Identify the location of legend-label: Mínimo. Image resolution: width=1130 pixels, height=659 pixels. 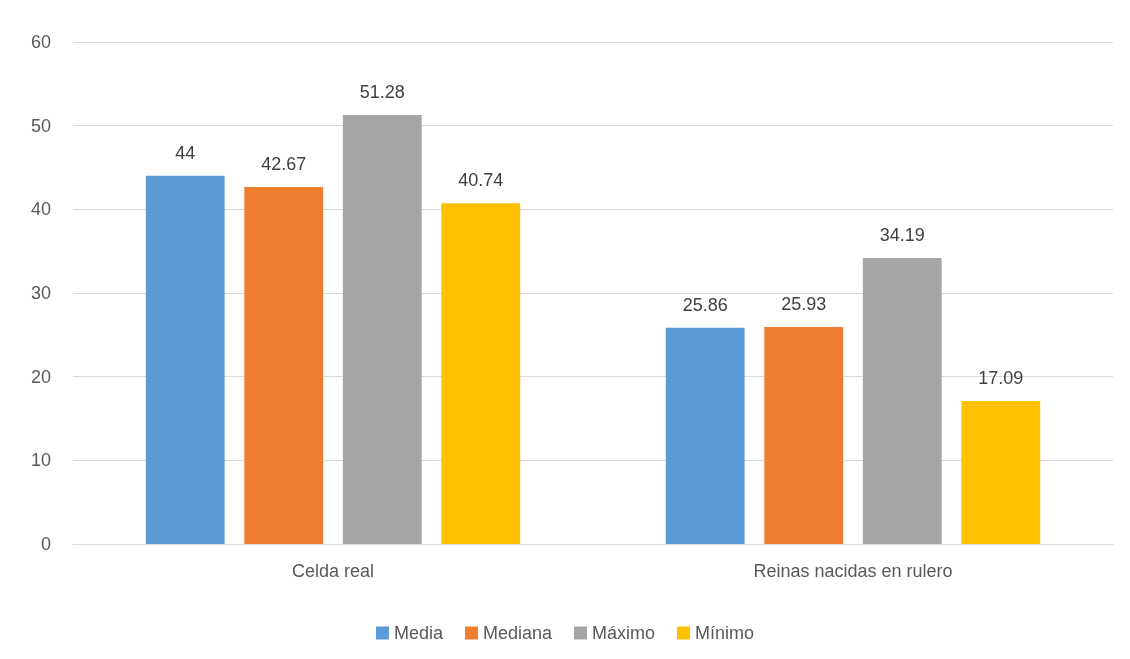
(725, 633).